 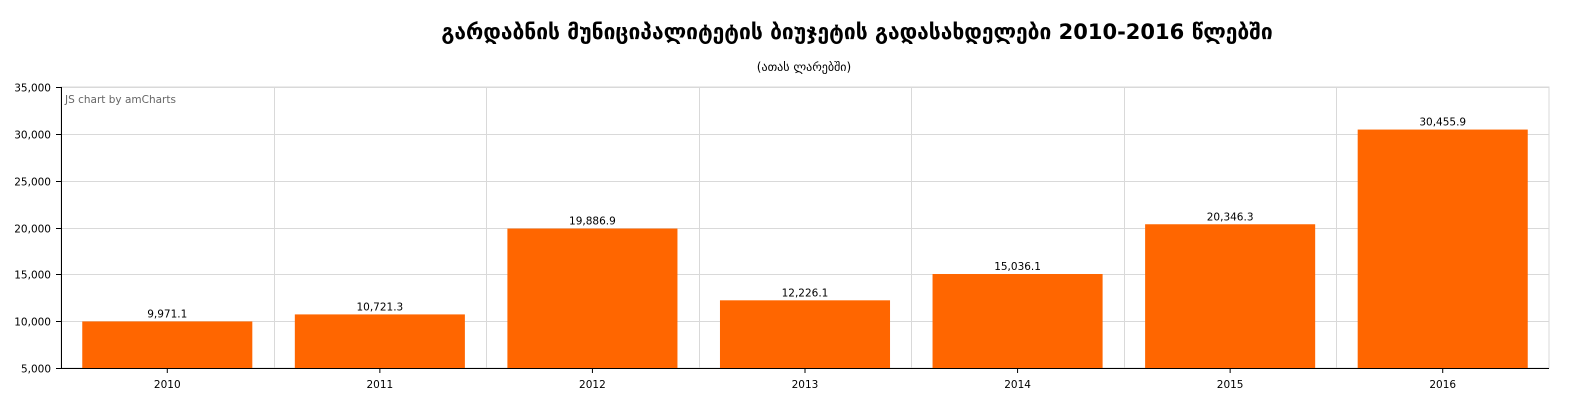 I want to click on y-tick-label: 35,000, so click(x=32, y=89).